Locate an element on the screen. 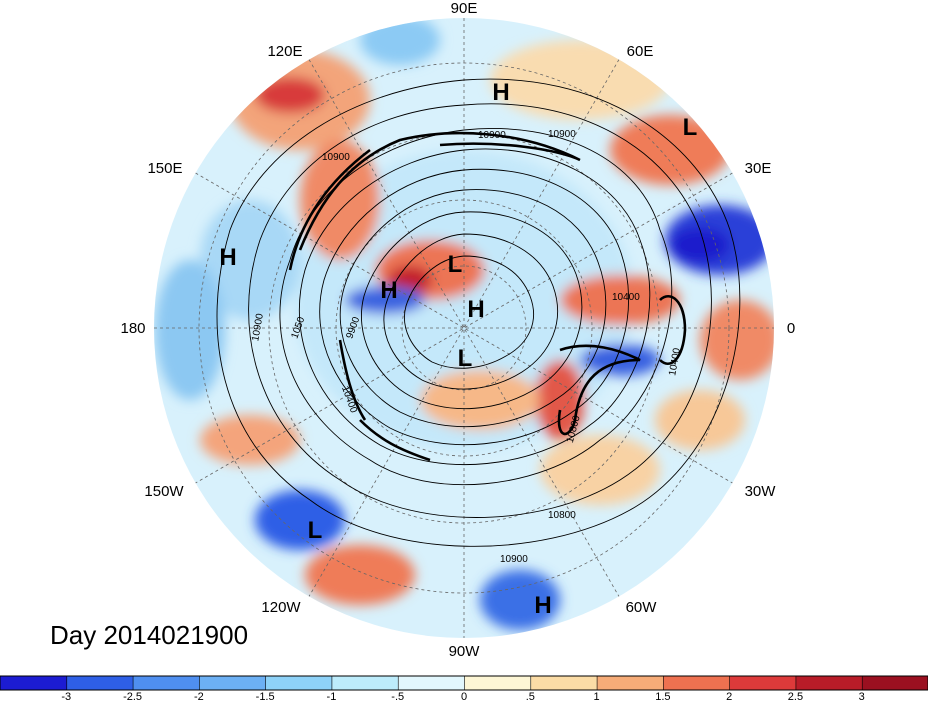  lon-label-150w: 150W is located at coordinates (164, 491).